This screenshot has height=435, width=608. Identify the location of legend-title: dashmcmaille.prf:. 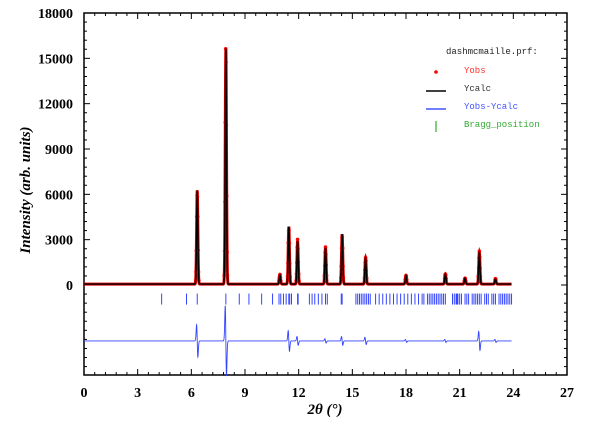
(492, 52).